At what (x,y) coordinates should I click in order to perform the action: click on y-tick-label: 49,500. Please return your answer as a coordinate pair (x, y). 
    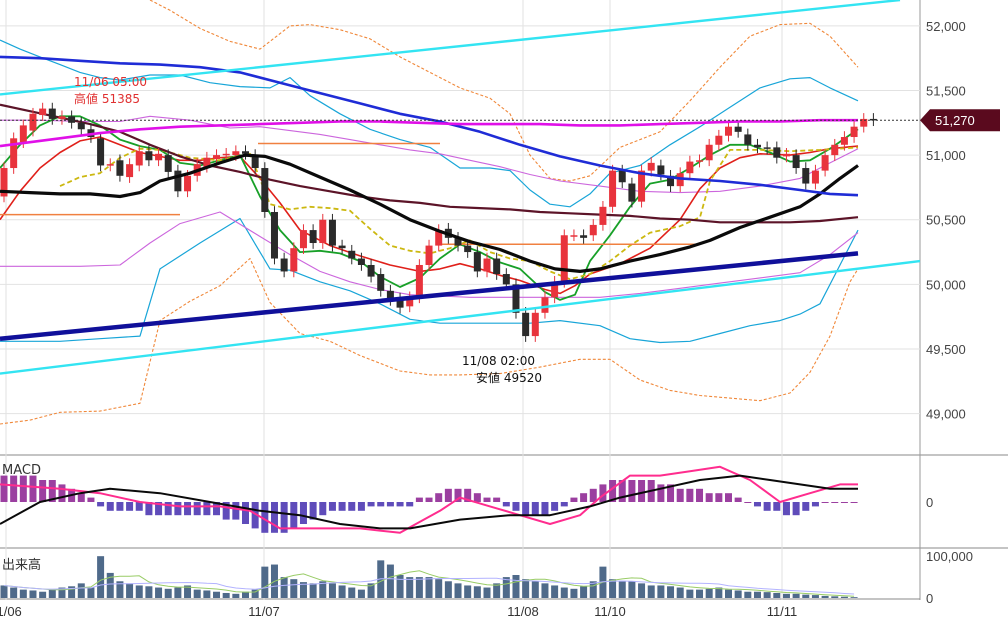
    Looking at the image, I should click on (946, 349).